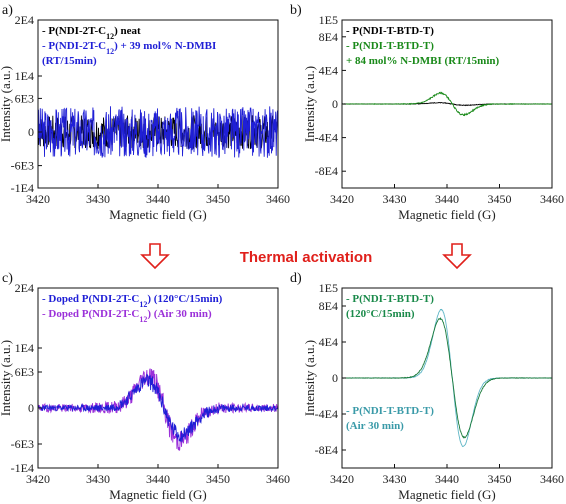 The height and width of the screenshot is (504, 566). What do you see at coordinates (132, 301) in the screenshot?
I see `legend-entry: - Doped P(NDI-2T-C12) (120°C/15min)` at bounding box center [132, 301].